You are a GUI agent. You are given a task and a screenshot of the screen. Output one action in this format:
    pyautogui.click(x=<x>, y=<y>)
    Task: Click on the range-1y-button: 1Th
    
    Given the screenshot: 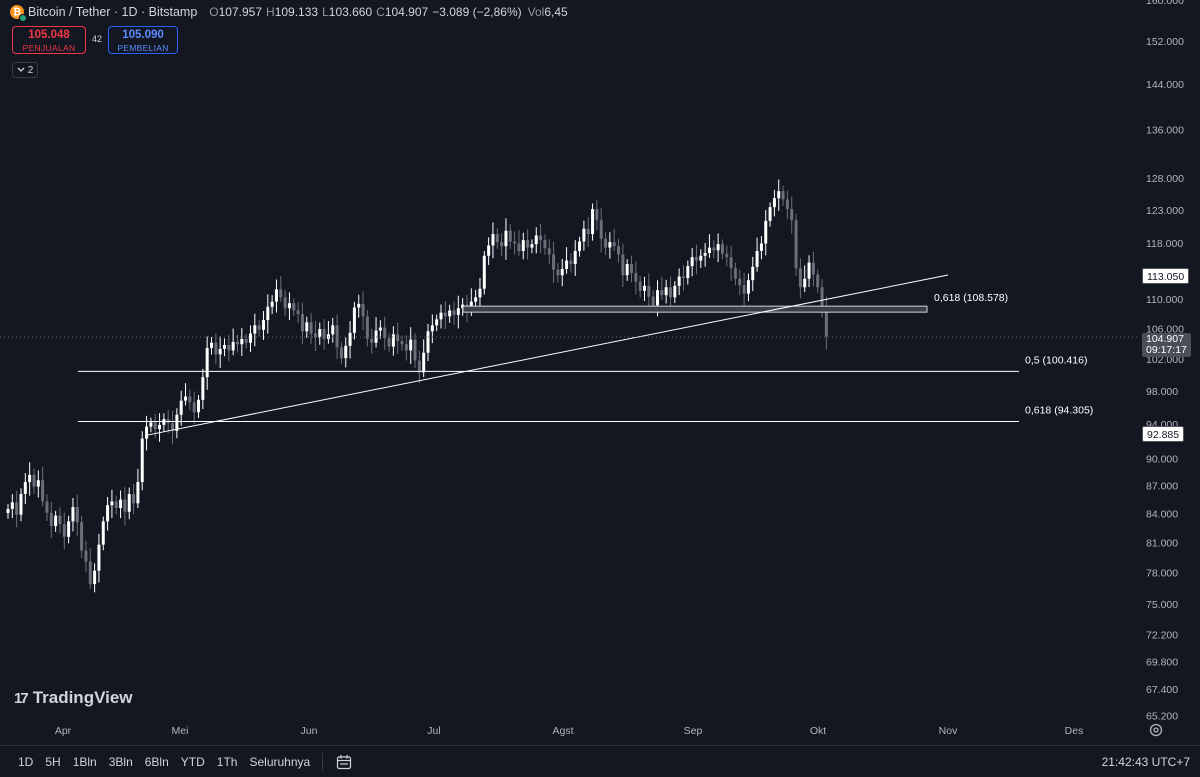 What is the action you would take?
    pyautogui.click(x=227, y=761)
    